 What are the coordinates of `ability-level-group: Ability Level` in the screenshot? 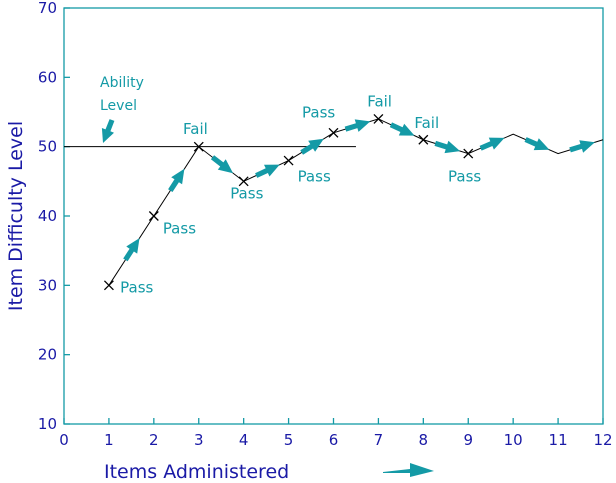 It's located at (210, 111).